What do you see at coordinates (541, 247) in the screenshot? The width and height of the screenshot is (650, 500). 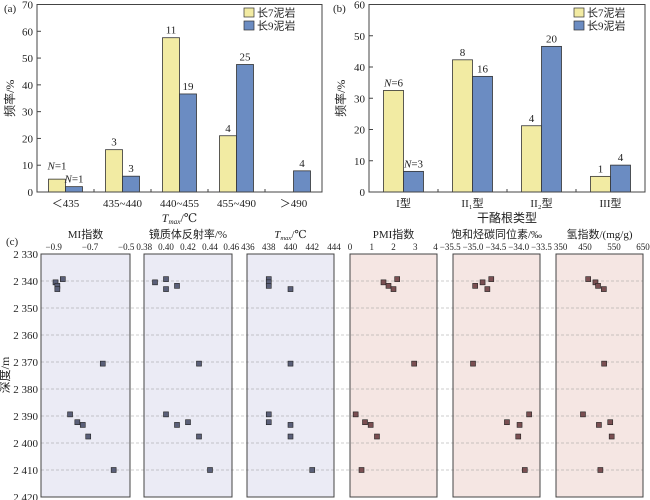 I see `x-tick-label: −33.5` at bounding box center [541, 247].